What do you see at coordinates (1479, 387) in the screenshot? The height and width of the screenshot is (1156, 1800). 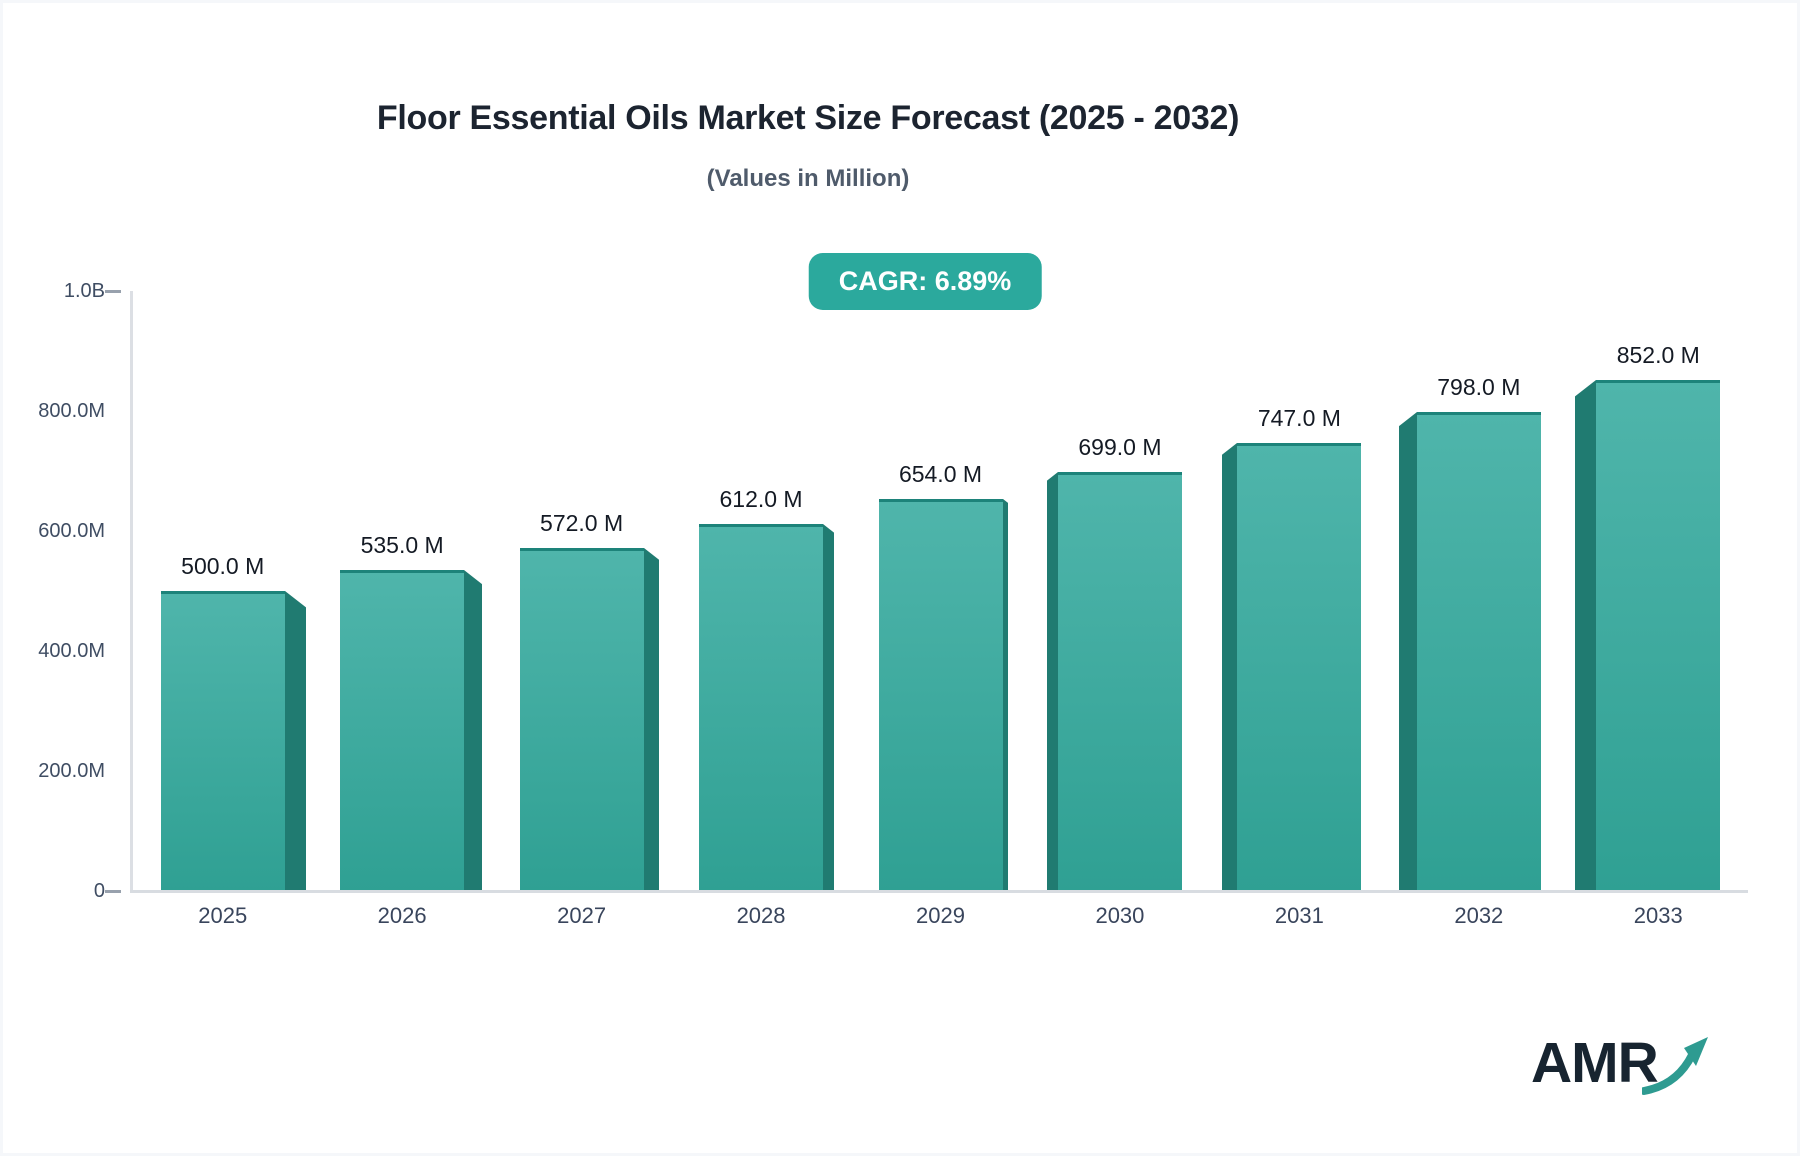 I see `bar-value-label: 798.0 M` at bounding box center [1479, 387].